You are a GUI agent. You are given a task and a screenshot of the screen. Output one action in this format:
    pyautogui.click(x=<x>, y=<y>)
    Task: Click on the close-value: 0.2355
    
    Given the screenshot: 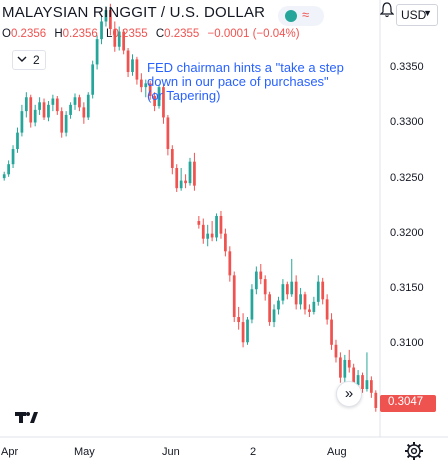 What is the action you would take?
    pyautogui.click(x=182, y=34)
    